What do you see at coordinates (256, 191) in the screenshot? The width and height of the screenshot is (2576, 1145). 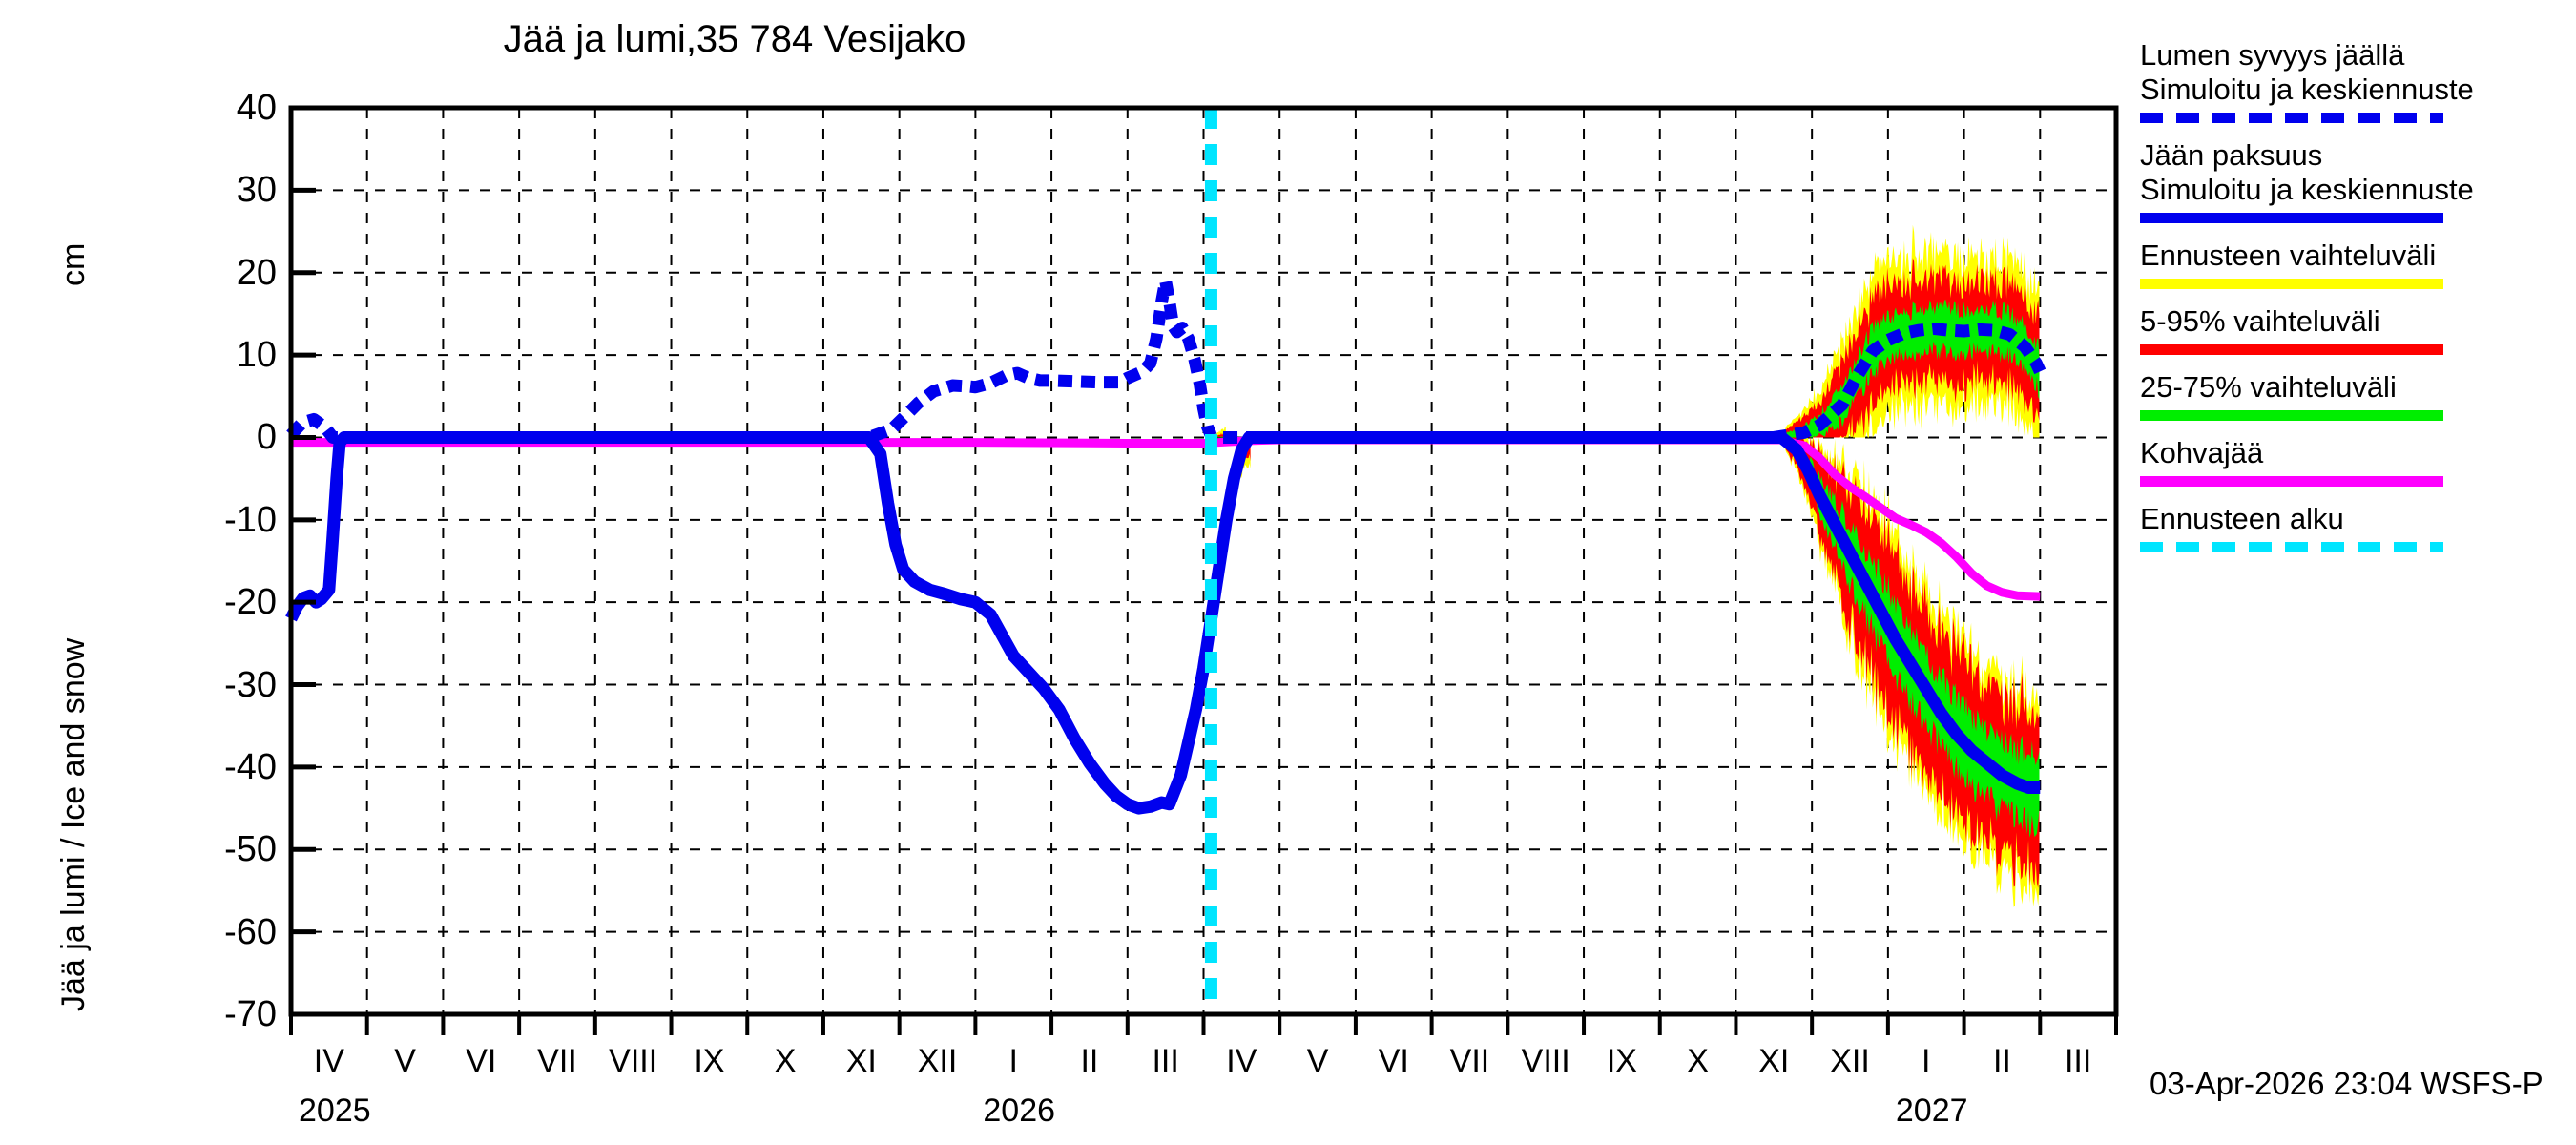 I see `y-tick-label: 30` at bounding box center [256, 191].